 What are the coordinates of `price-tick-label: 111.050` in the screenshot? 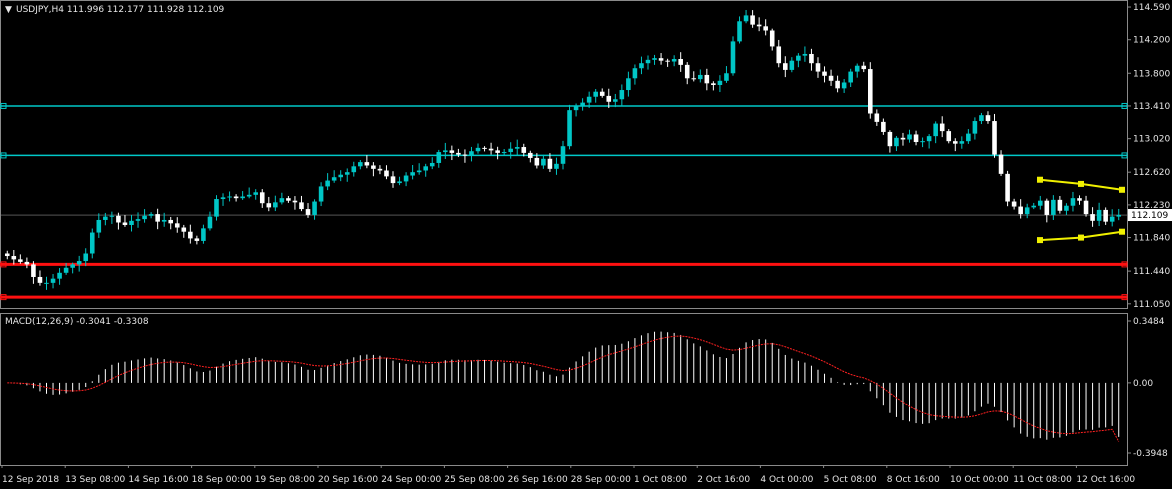 It's located at (1151, 305).